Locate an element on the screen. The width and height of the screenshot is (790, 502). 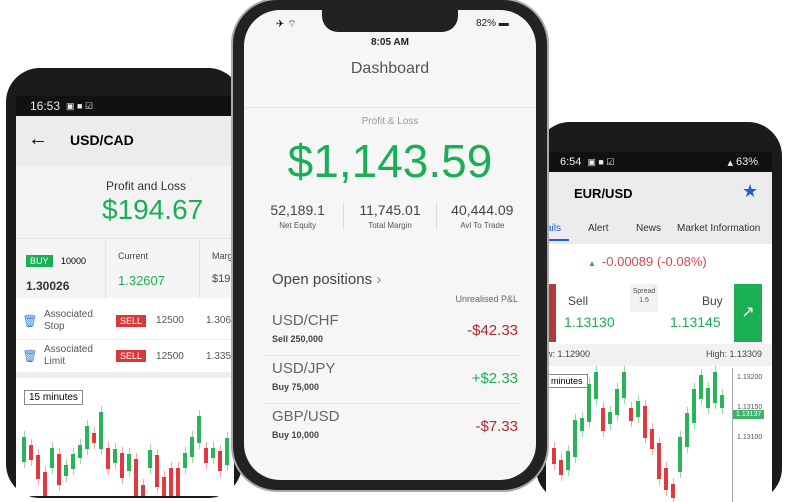
pnl-label: Profit and Loss is located at coordinates (146, 186).